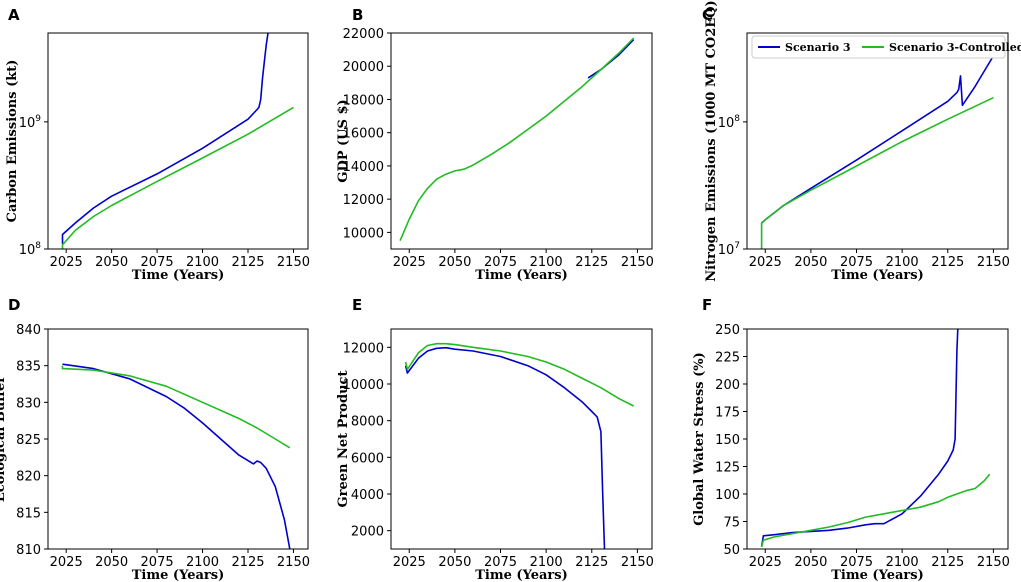 The width and height of the screenshot is (1021, 582). Describe the element at coordinates (363, 34) in the screenshot. I see `y-tick-label: 22000` at that location.